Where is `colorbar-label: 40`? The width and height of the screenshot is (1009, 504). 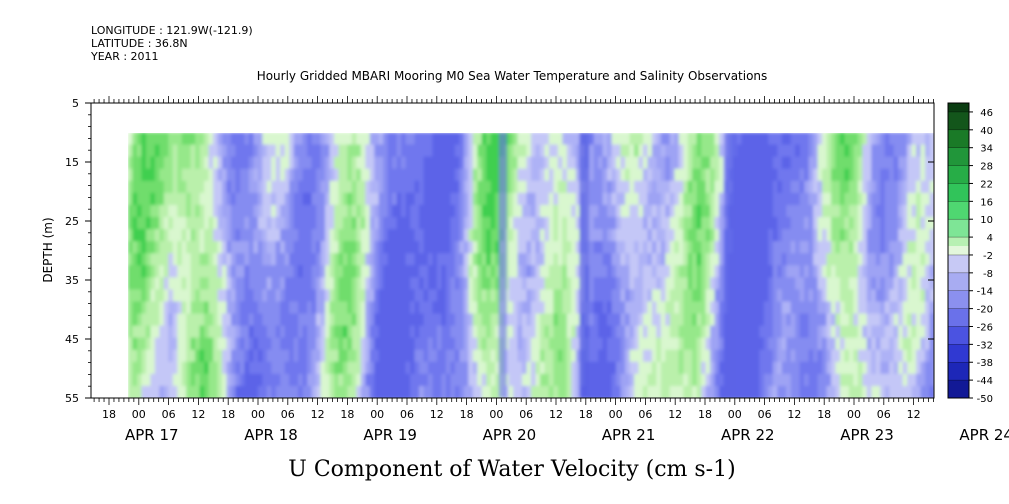 colorbar-label: 40 is located at coordinates (986, 131).